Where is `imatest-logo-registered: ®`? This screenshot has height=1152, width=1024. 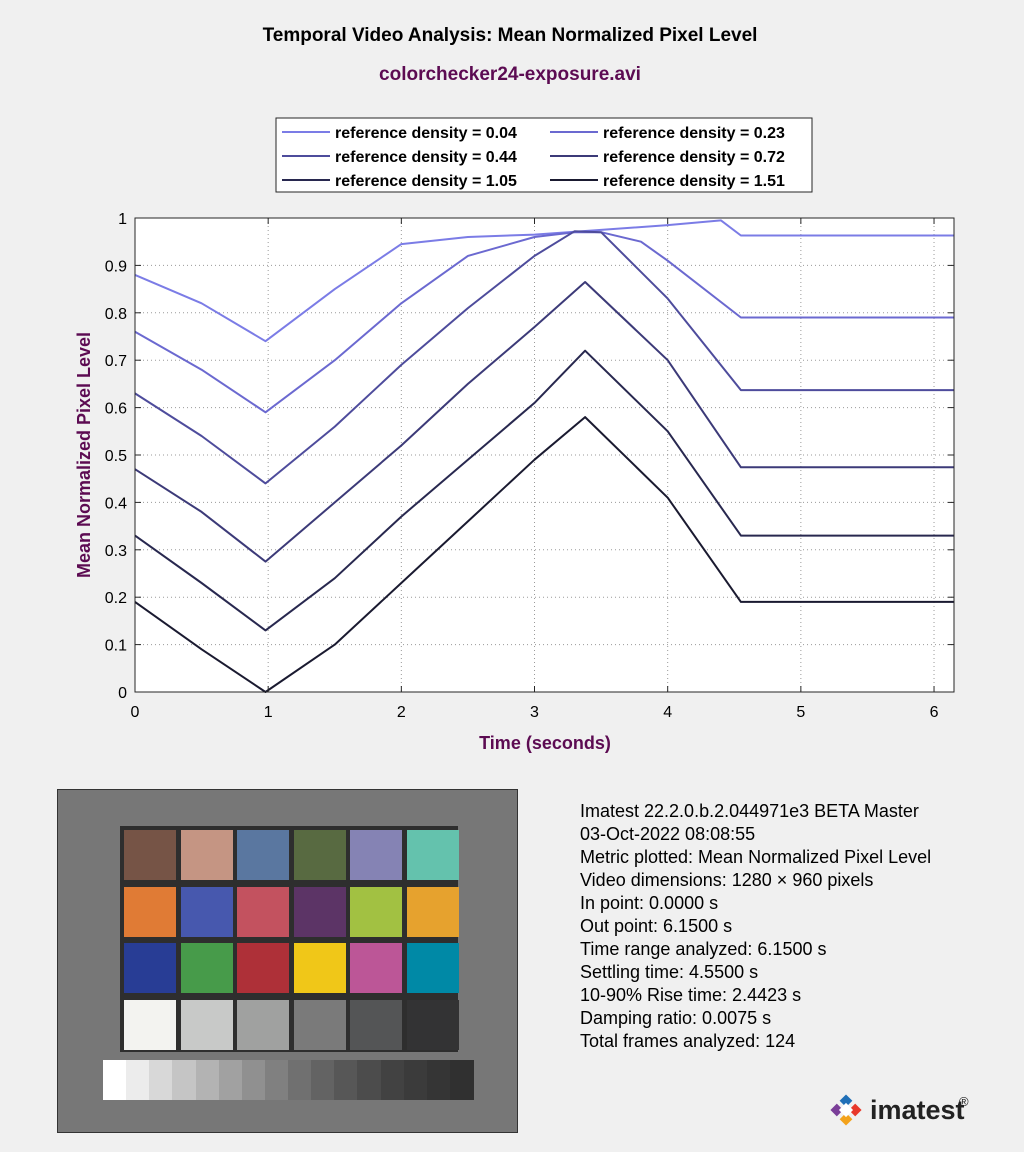 imatest-logo-registered: ® is located at coordinates (964, 1101).